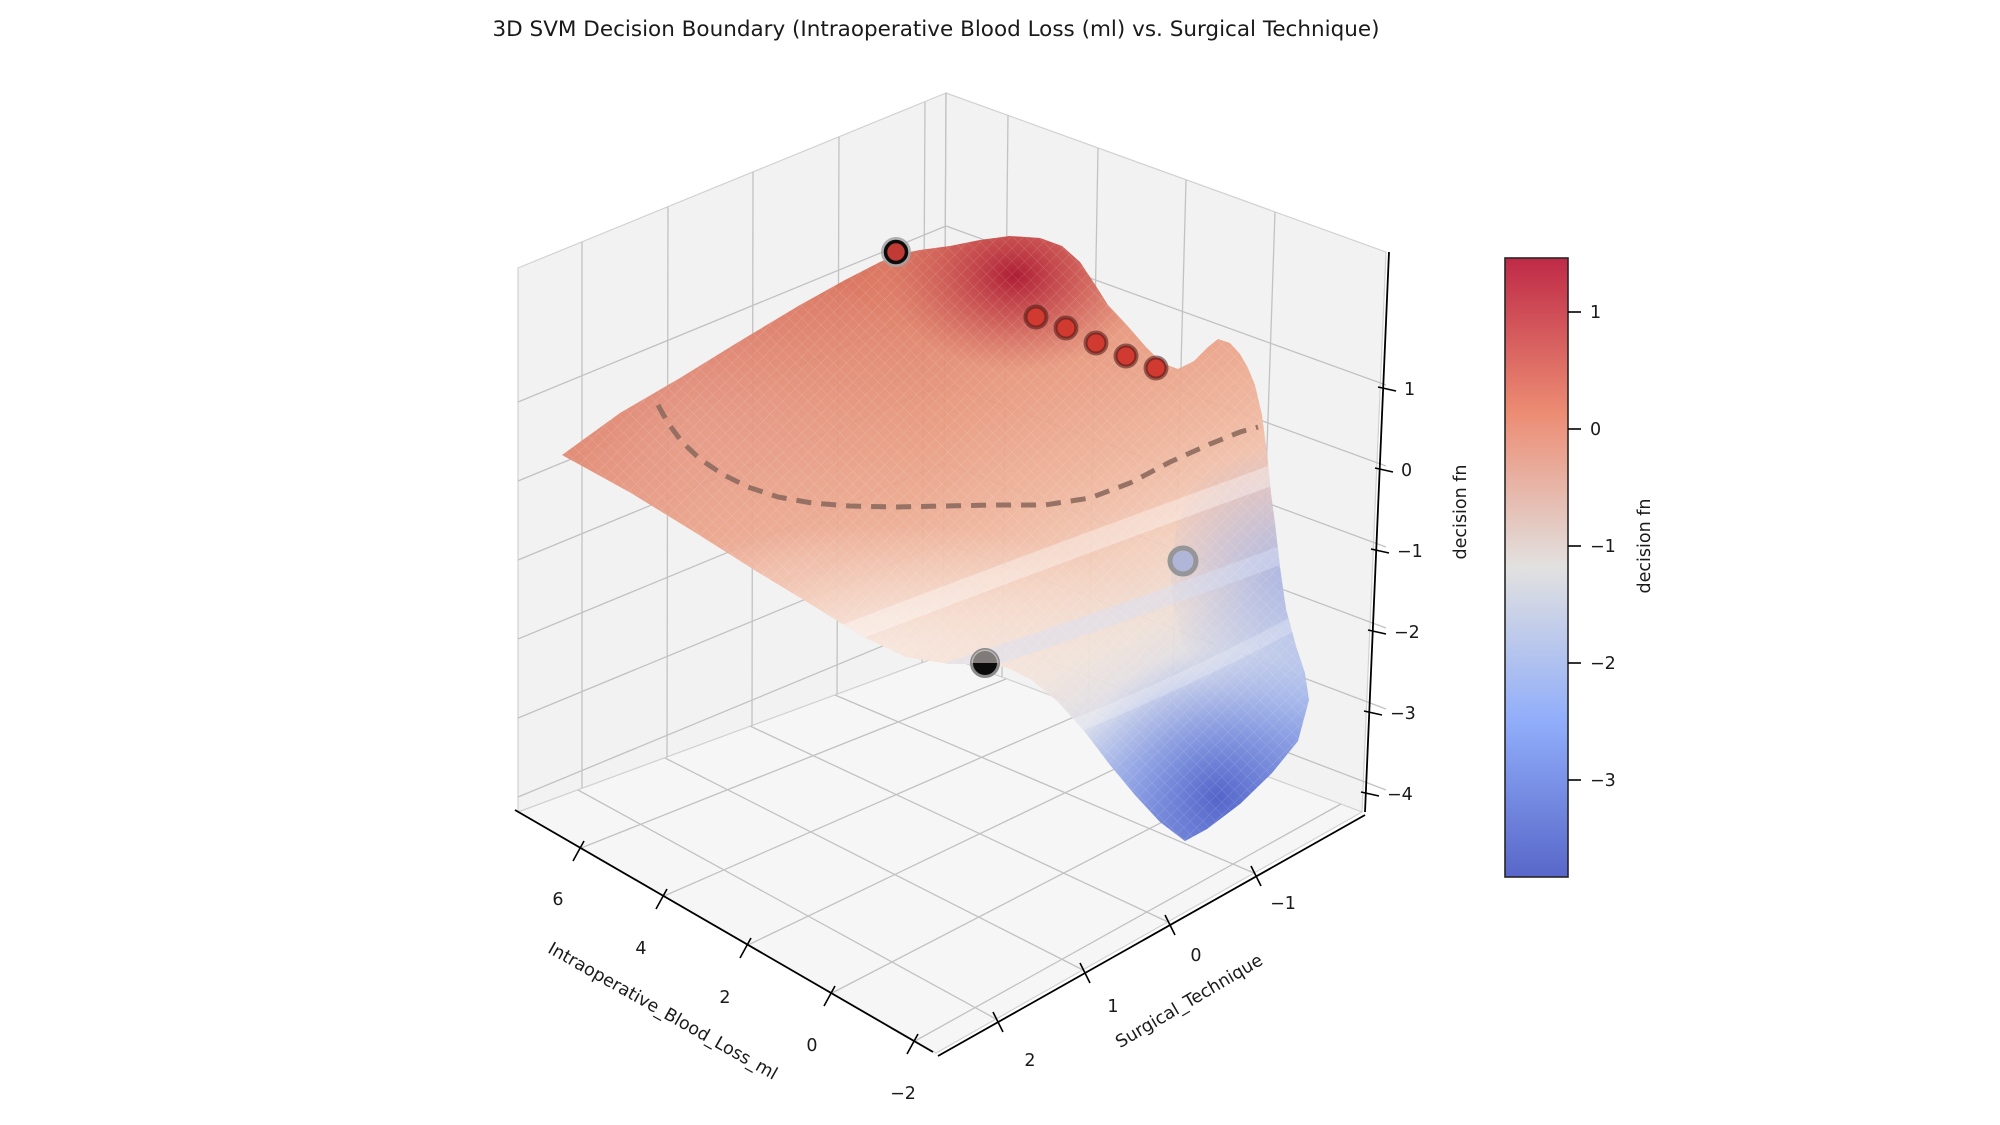 This screenshot has width=2000, height=1125. I want to click on colorbar-swatch, so click(1536, 567).